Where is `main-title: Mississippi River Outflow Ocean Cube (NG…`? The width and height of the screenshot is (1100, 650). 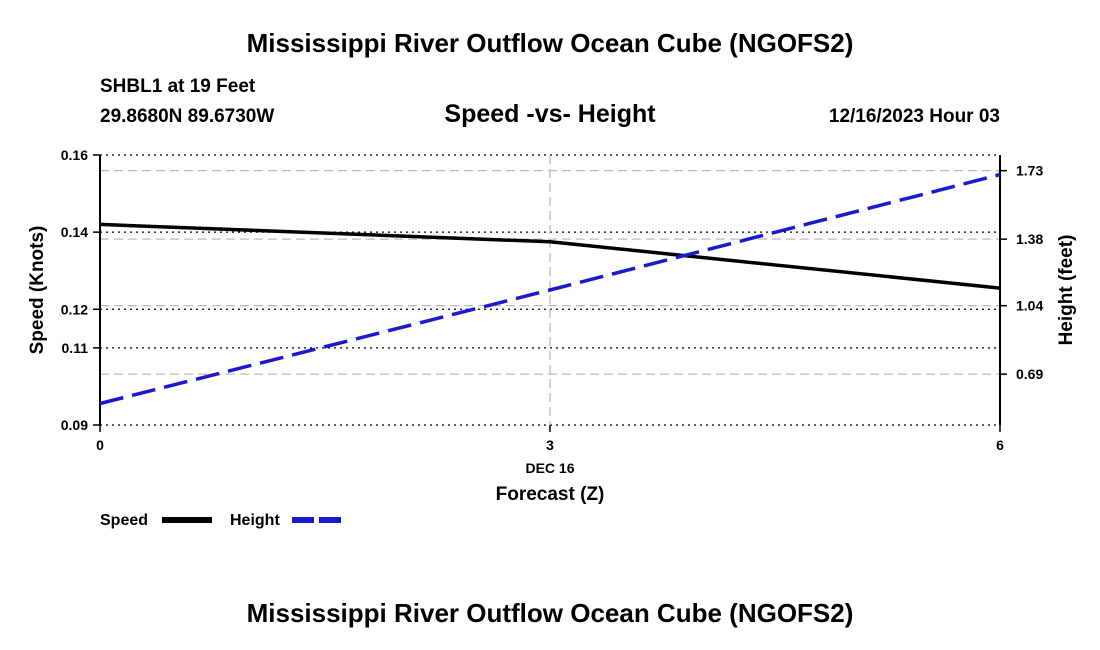
main-title: Mississippi River Outflow Ocean Cube (NG… is located at coordinates (550, 43).